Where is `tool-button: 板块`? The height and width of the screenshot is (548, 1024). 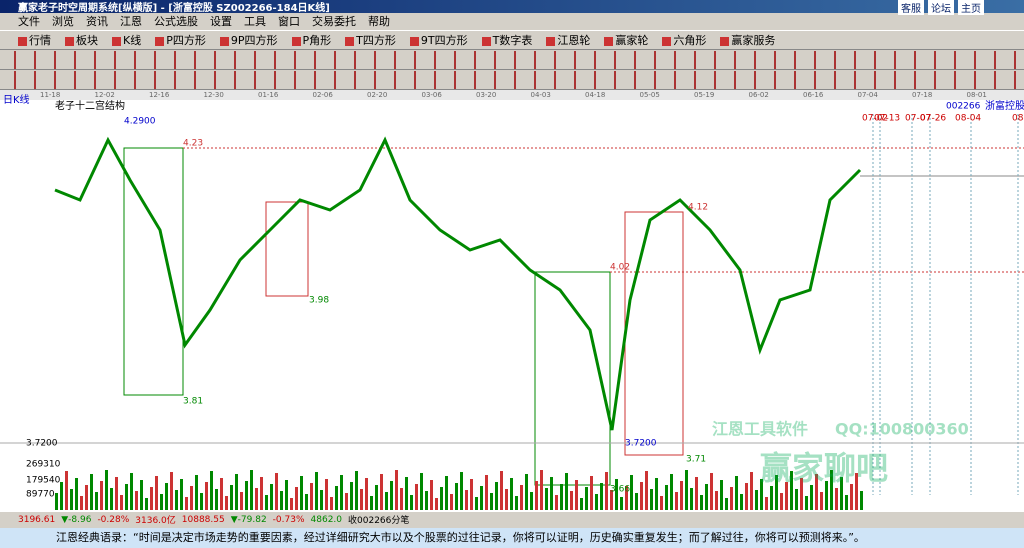
tool-button: 板块 is located at coordinates (81, 40).